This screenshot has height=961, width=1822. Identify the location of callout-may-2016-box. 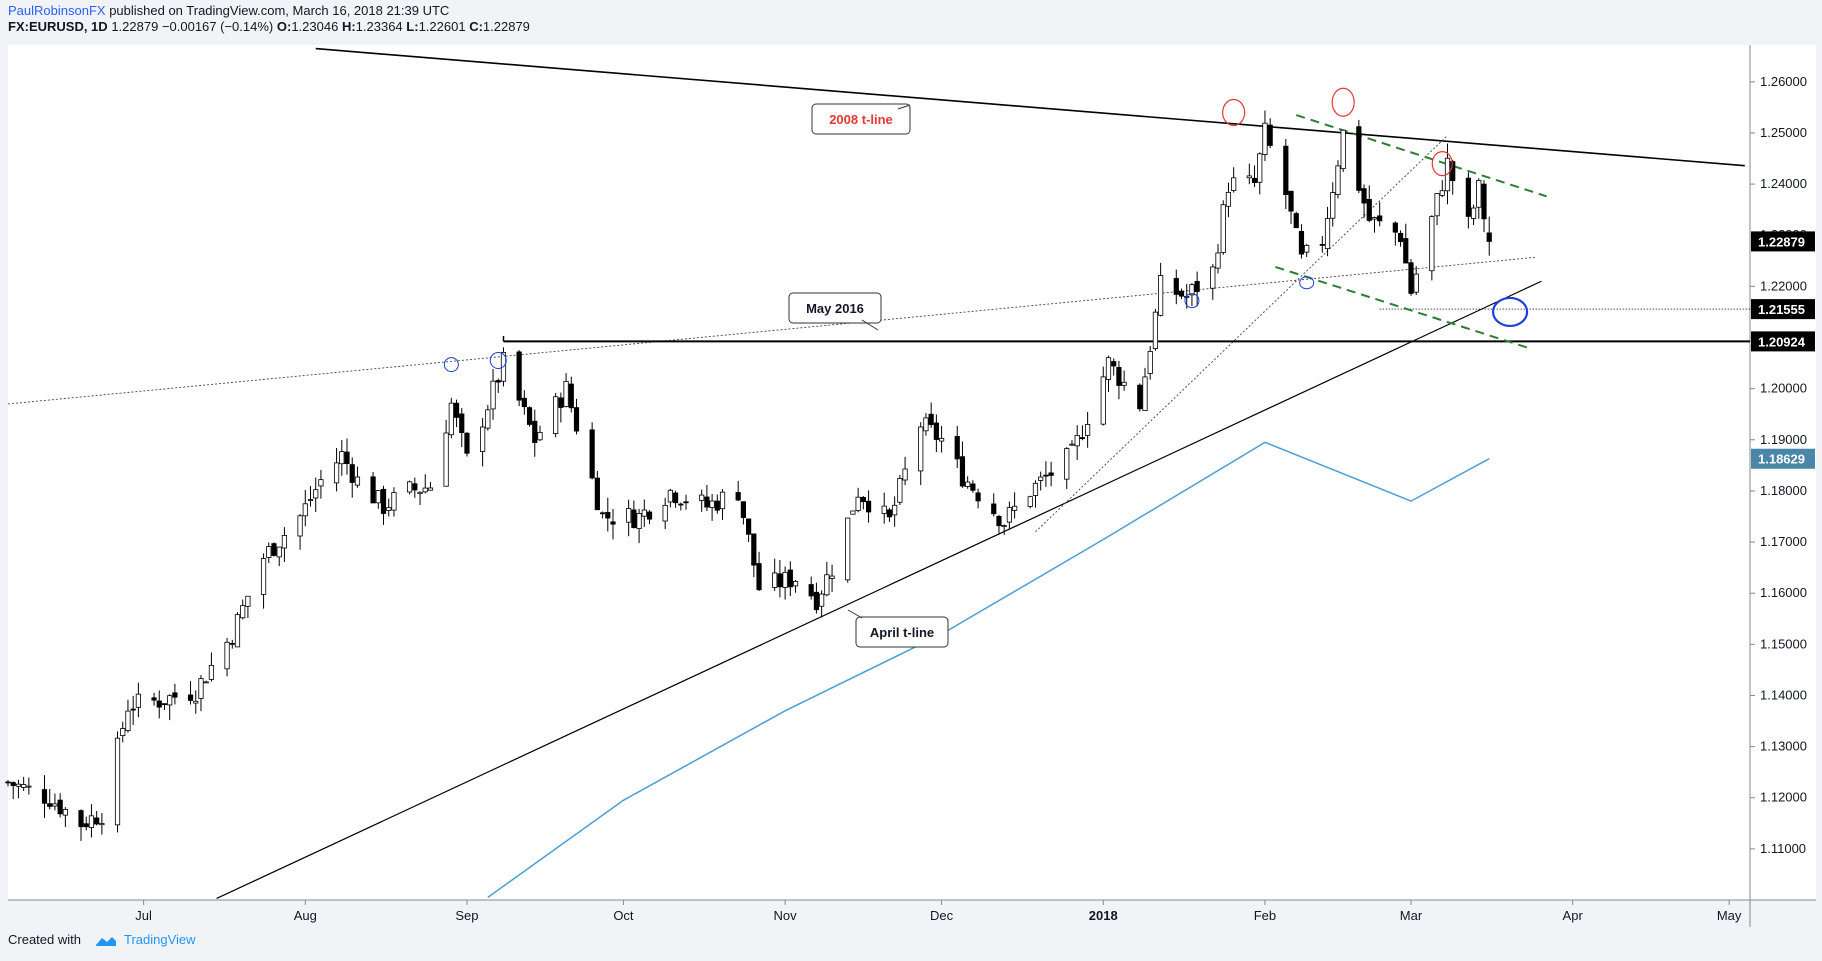
(835, 308).